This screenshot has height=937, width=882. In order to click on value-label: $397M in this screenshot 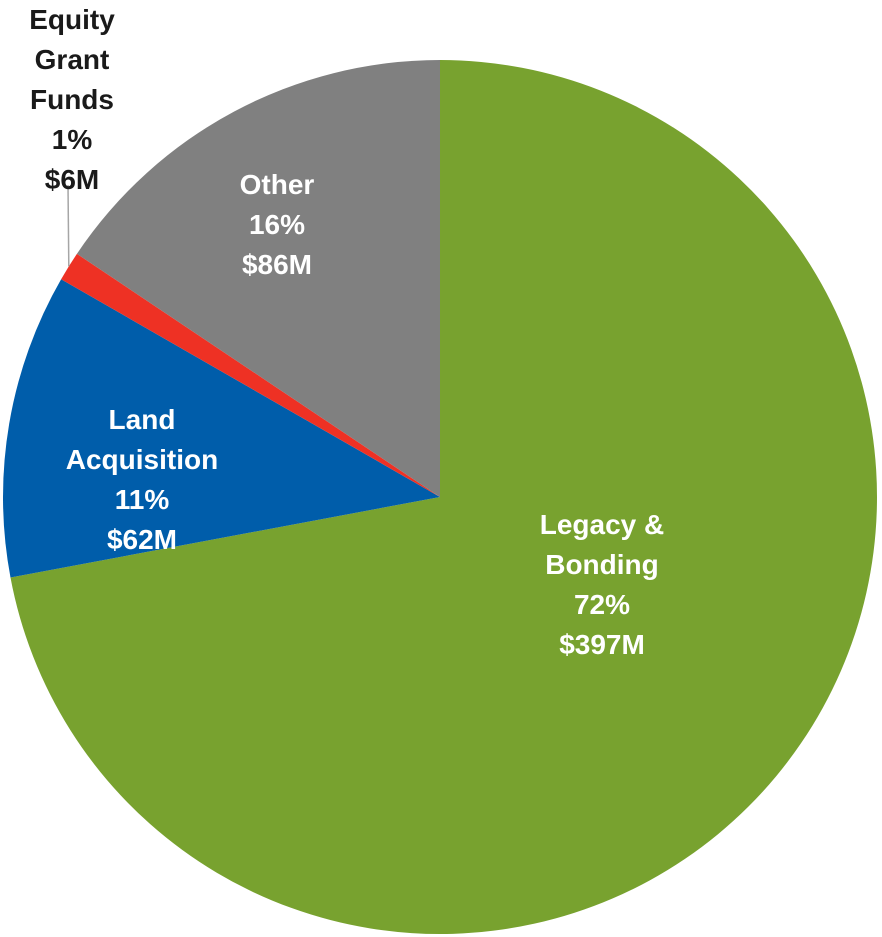, I will do `click(602, 644)`.